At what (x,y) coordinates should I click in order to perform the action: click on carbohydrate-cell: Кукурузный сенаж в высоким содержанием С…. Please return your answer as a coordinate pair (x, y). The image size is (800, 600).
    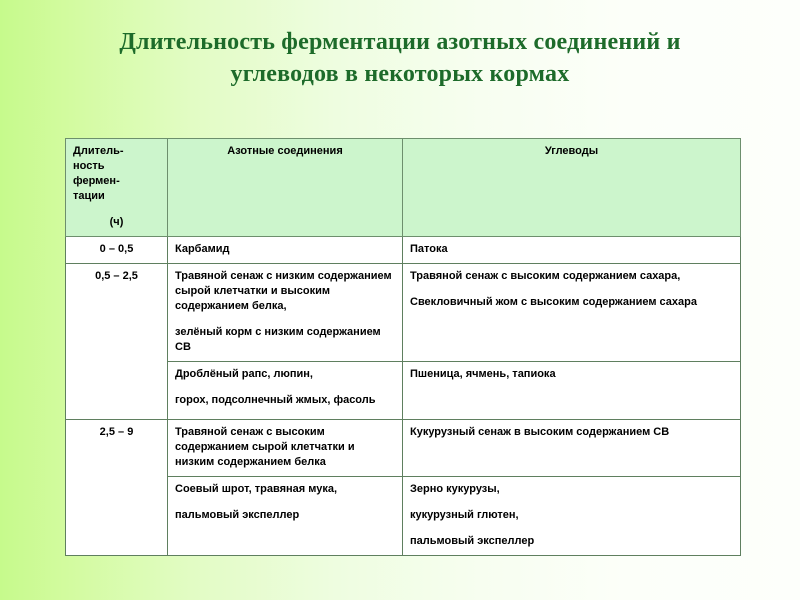
    Looking at the image, I should click on (571, 448).